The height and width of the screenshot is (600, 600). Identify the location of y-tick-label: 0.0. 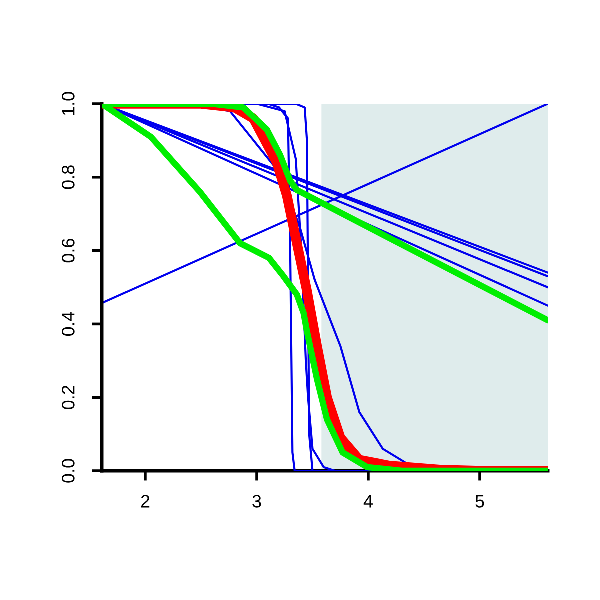
(68, 471).